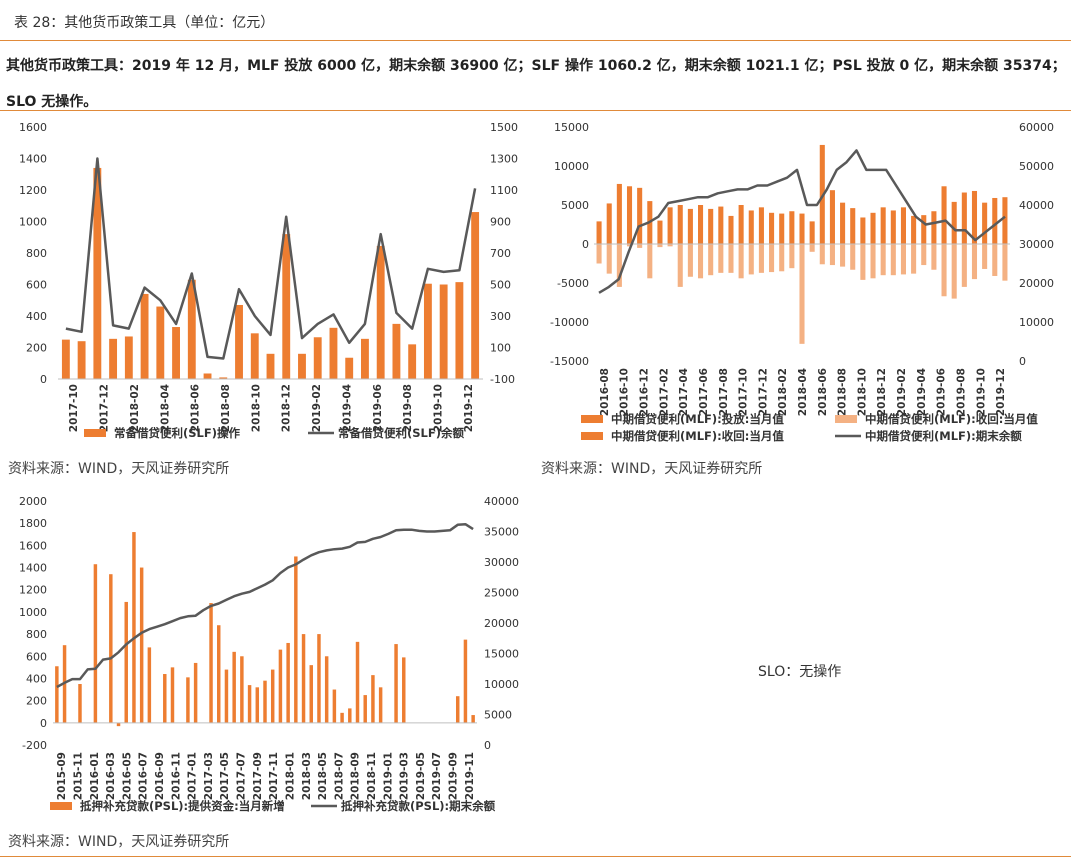 This screenshot has height=861, width=1071. I want to click on bottom-rule, so click(535, 856).